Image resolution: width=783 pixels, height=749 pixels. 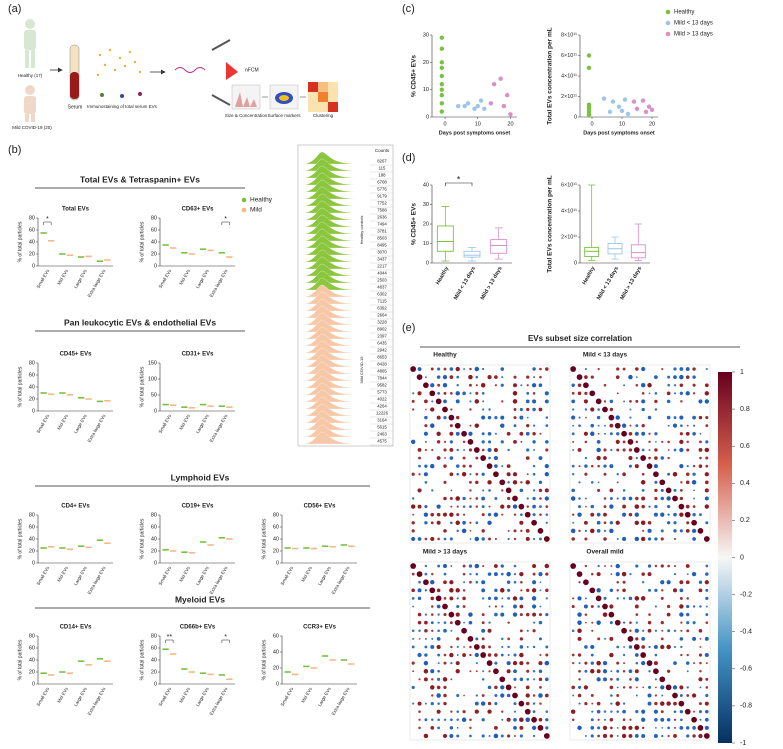 I want to click on box, so click(x=445, y=238).